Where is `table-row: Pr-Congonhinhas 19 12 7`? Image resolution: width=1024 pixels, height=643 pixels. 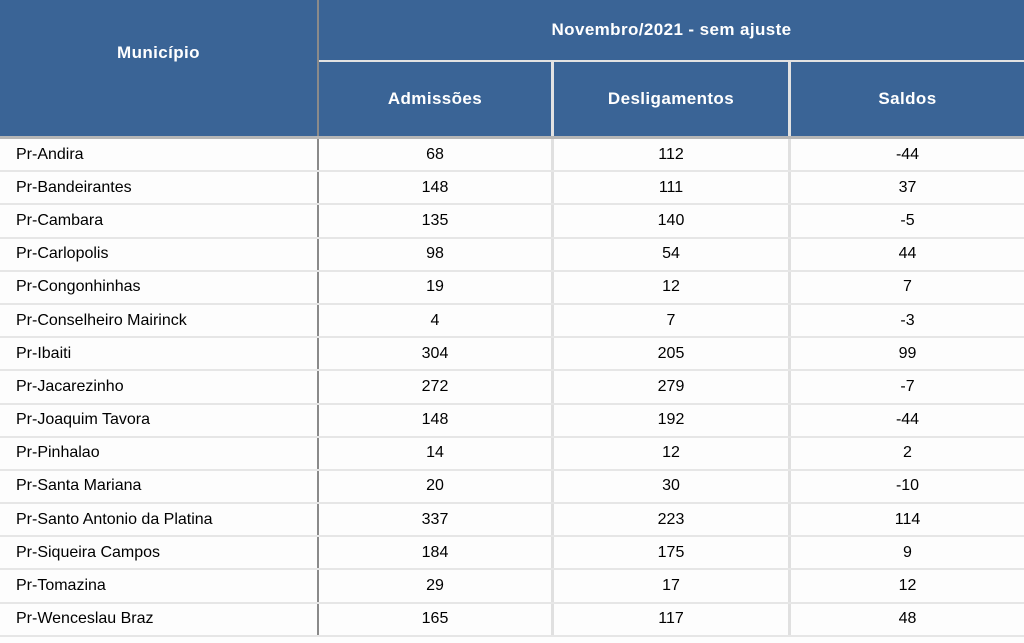
table-row: Pr-Congonhinhas 19 12 7 is located at coordinates (512, 288).